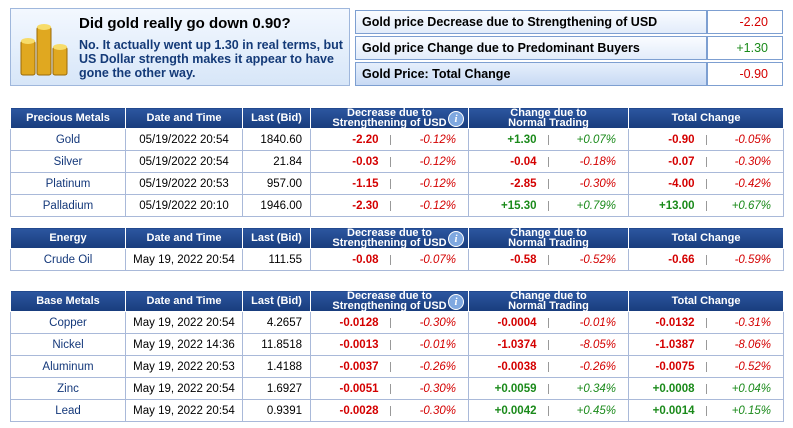 The image size is (793, 428). What do you see at coordinates (68, 410) in the screenshot?
I see `commodity-name: Lead` at bounding box center [68, 410].